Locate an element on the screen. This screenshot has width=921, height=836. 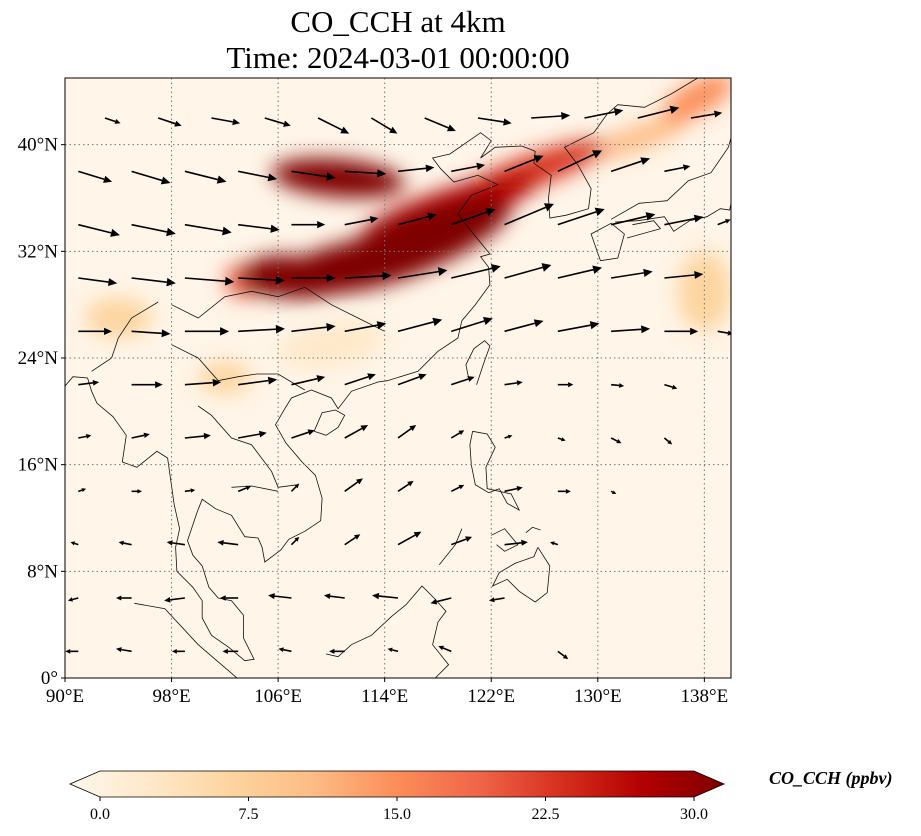
colorbar: 0.0 7.5 15.0 22.5 30.0 is located at coordinates (397, 796).